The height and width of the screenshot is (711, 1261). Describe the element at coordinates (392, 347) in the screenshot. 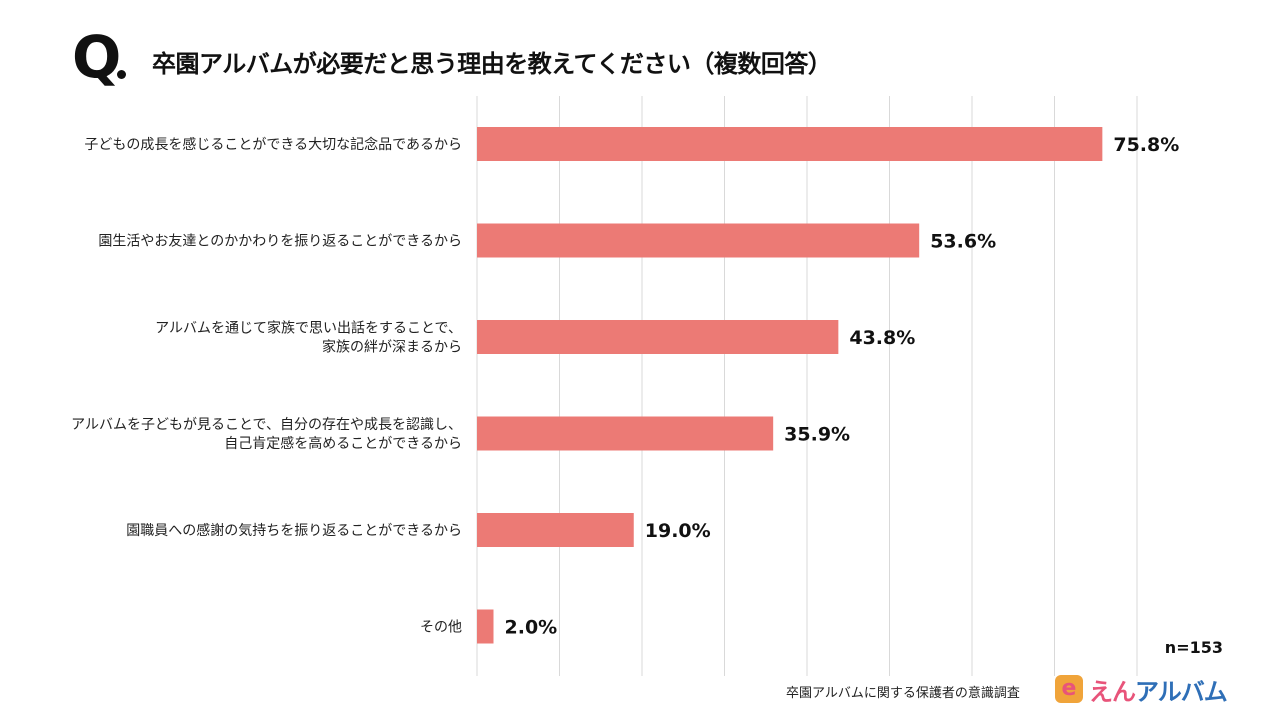

I see `category-label: 家族の絆が深まるから` at that location.